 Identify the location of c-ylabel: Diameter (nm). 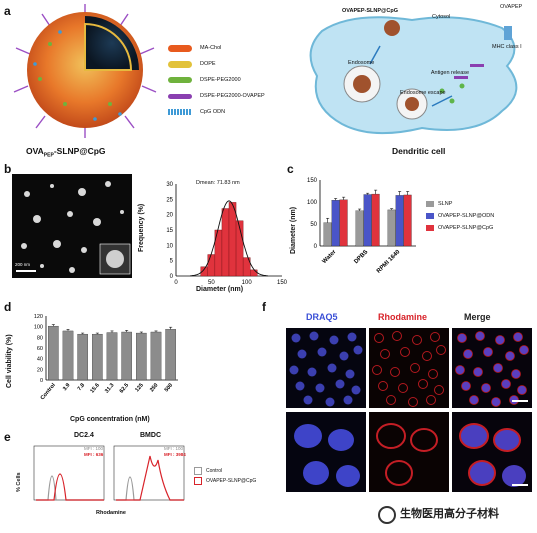
(293, 230).